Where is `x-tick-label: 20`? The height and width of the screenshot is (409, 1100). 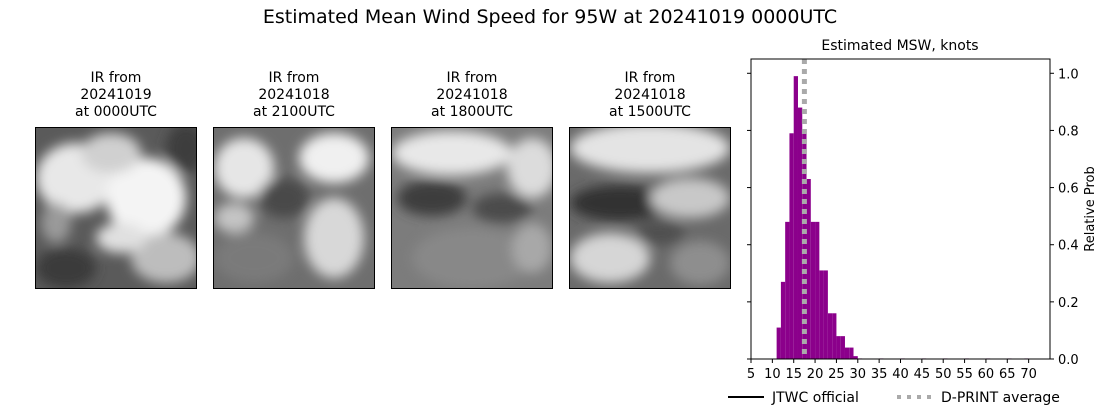
x-tick-label: 20 is located at coordinates (815, 374).